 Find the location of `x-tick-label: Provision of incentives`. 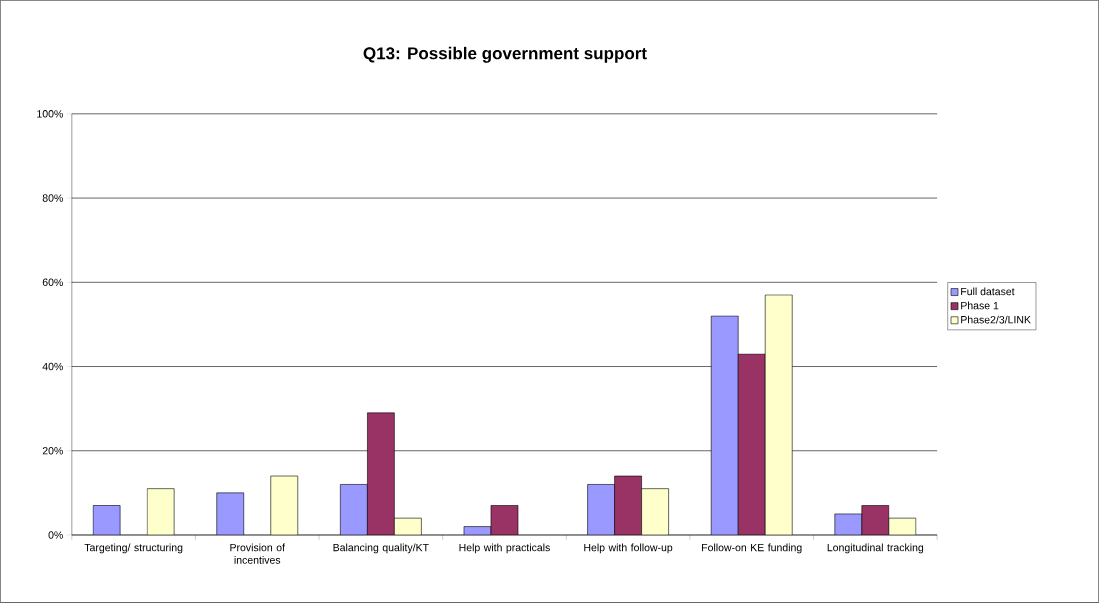

x-tick-label: Provision of incentives is located at coordinates (257, 553).